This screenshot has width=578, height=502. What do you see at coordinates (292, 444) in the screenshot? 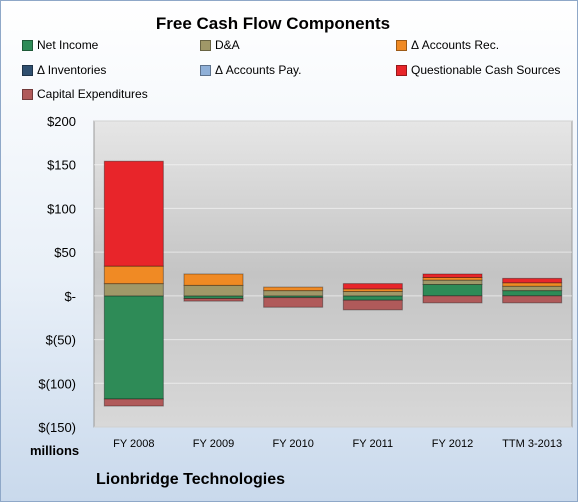
I see `x-tick-label: FY 2010` at bounding box center [292, 444].